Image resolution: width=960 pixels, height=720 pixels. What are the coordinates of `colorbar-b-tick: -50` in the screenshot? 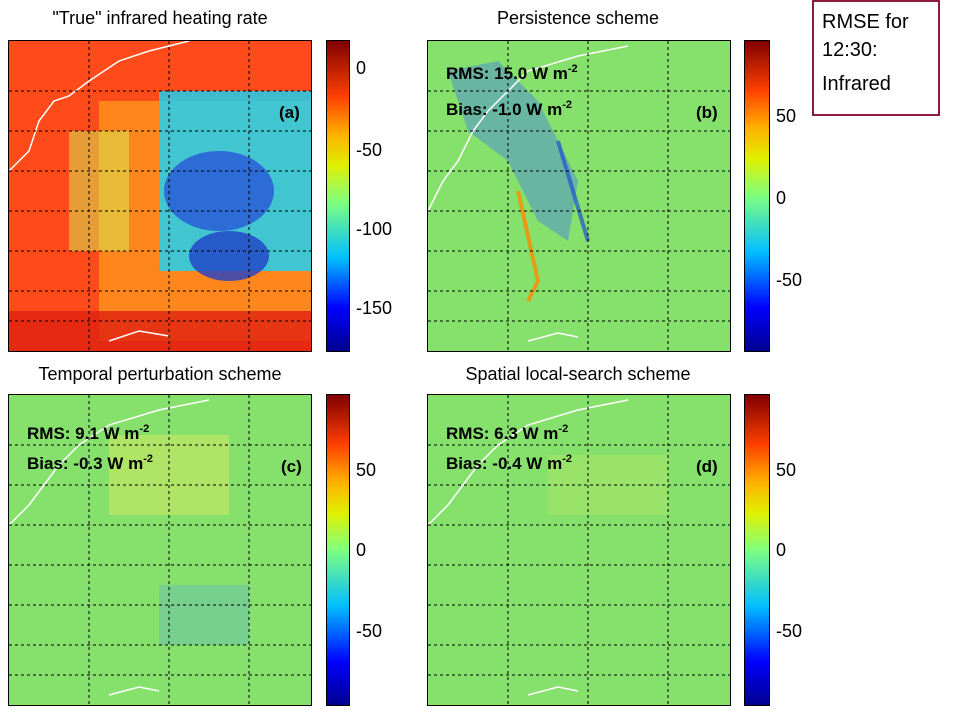 It's located at (789, 280).